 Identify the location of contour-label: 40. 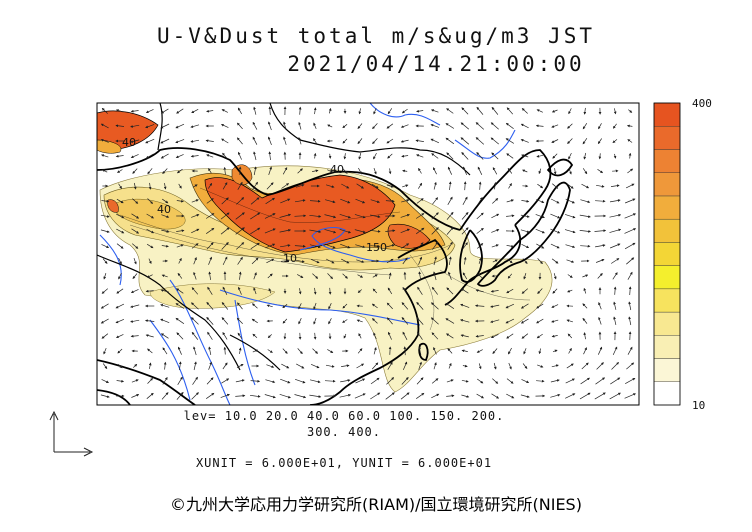
(337, 169).